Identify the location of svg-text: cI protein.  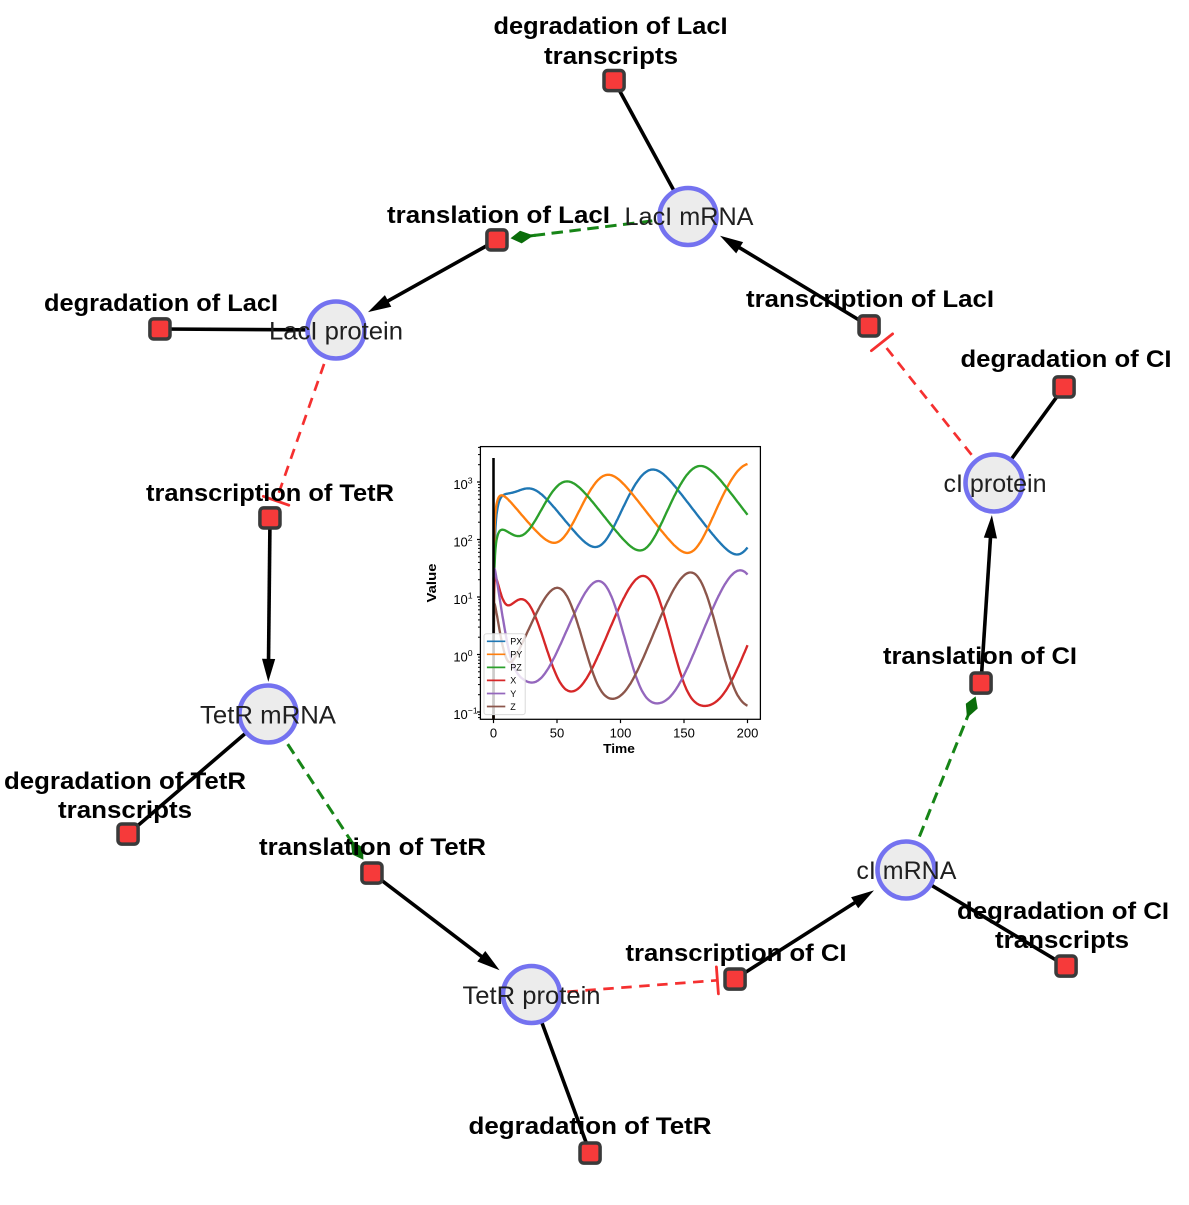
(995, 484).